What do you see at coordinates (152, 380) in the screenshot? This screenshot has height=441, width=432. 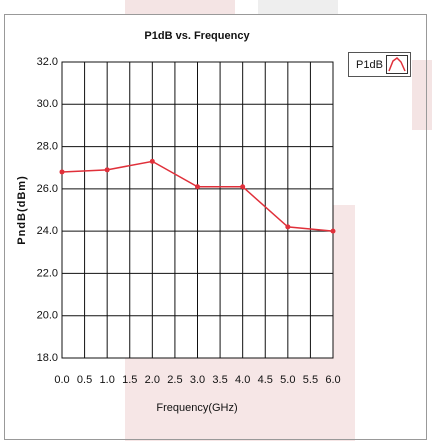 I see `x-tick-label: 2.0` at bounding box center [152, 380].